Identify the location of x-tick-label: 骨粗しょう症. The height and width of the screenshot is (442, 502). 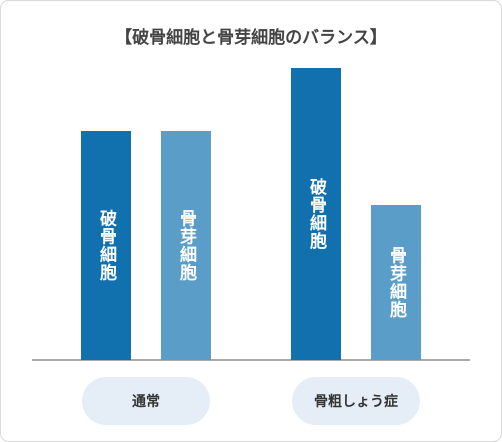
(356, 401).